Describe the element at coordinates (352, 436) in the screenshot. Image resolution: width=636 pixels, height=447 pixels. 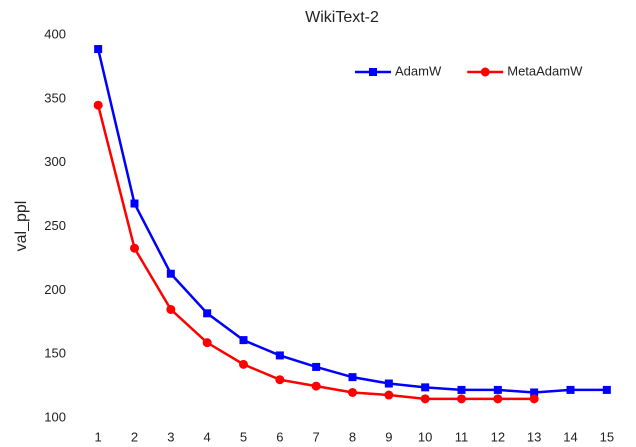
I see `x-tick-label: 8` at that location.